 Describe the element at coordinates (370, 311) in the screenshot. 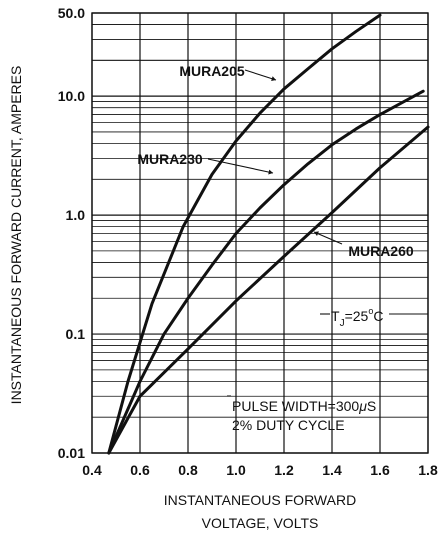

I see `temperature-superscript: o` at that location.